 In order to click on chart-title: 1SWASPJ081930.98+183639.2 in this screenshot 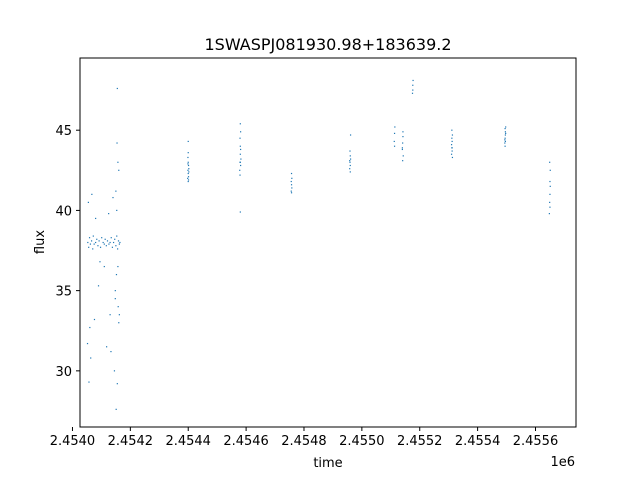, I will do `click(327, 44)`.